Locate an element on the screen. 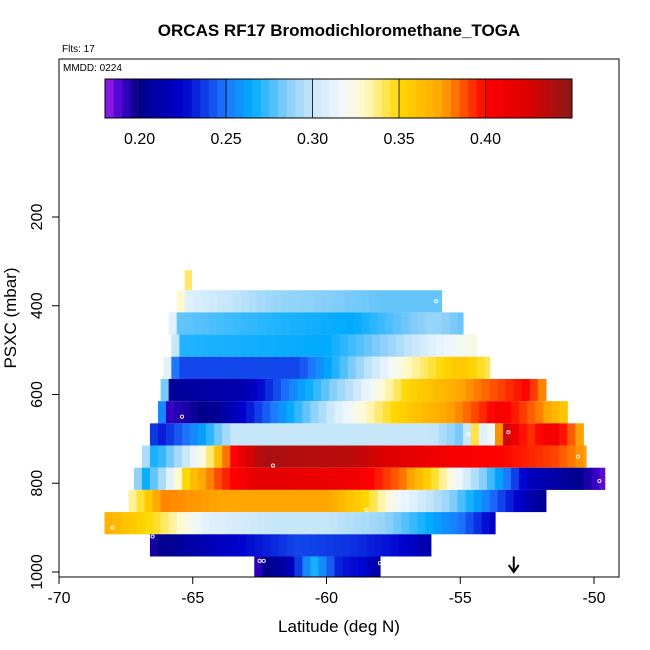  y-tick-label: 200 is located at coordinates (37, 217).